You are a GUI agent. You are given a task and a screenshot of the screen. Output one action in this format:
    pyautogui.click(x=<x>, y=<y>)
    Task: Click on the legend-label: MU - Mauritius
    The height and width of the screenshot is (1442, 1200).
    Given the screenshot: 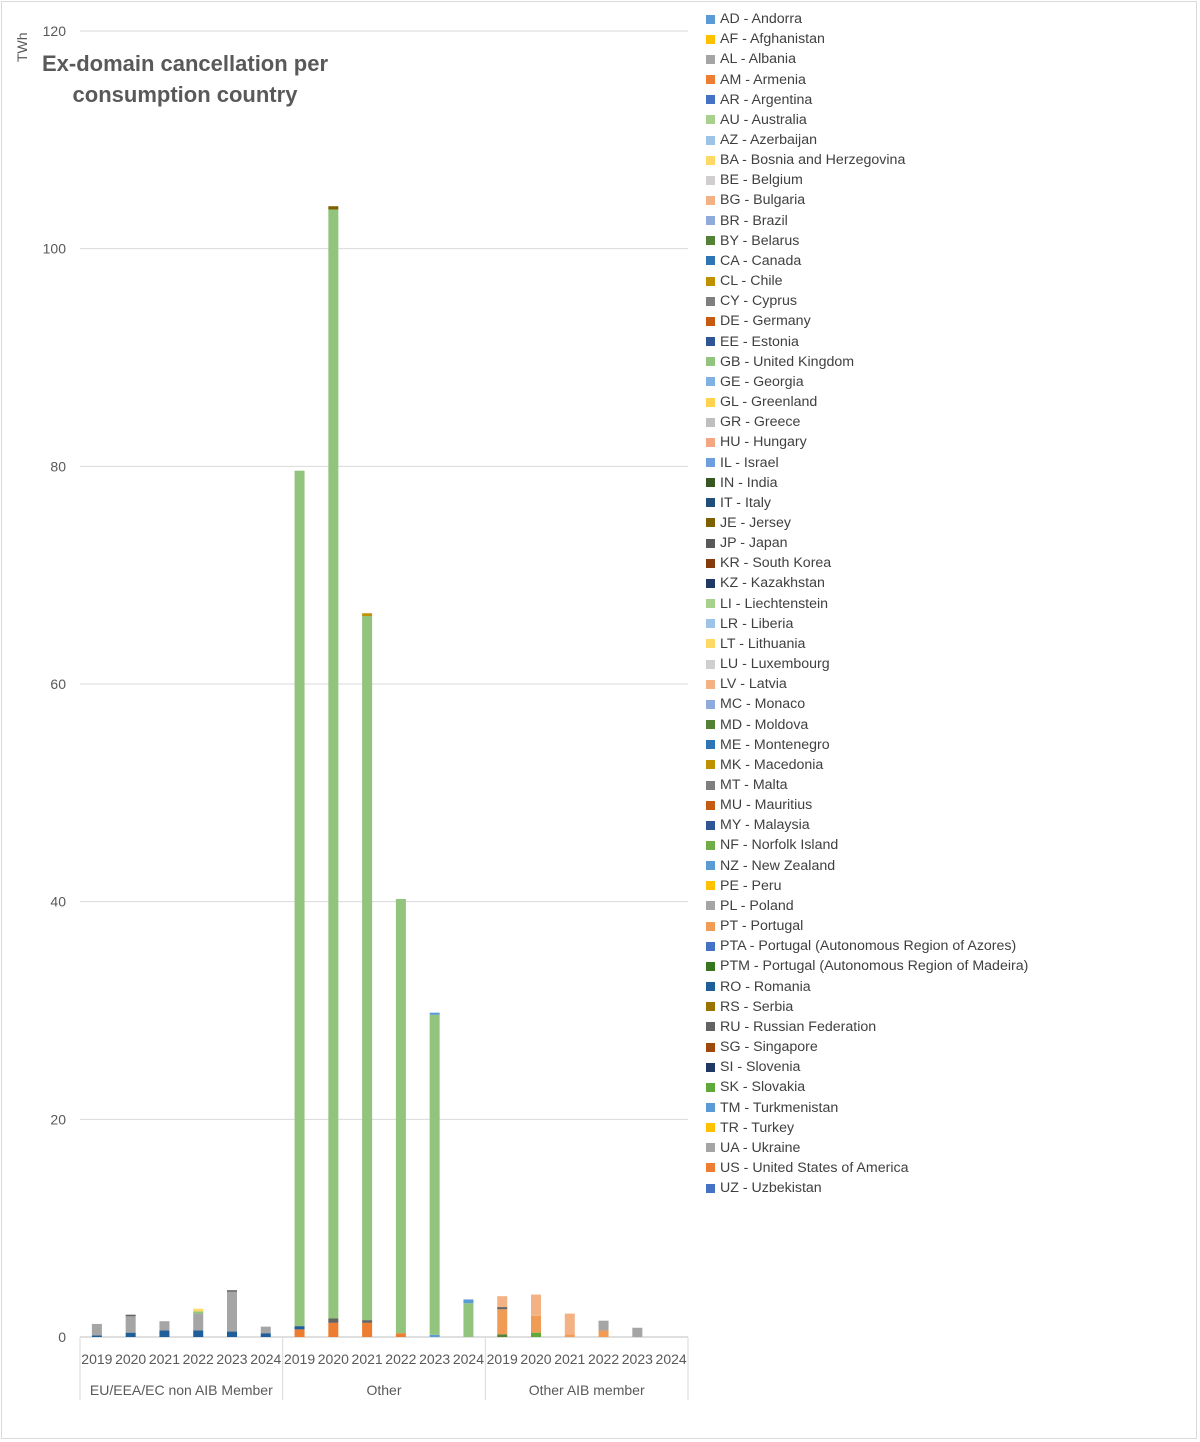 What is the action you would take?
    pyautogui.click(x=766, y=805)
    